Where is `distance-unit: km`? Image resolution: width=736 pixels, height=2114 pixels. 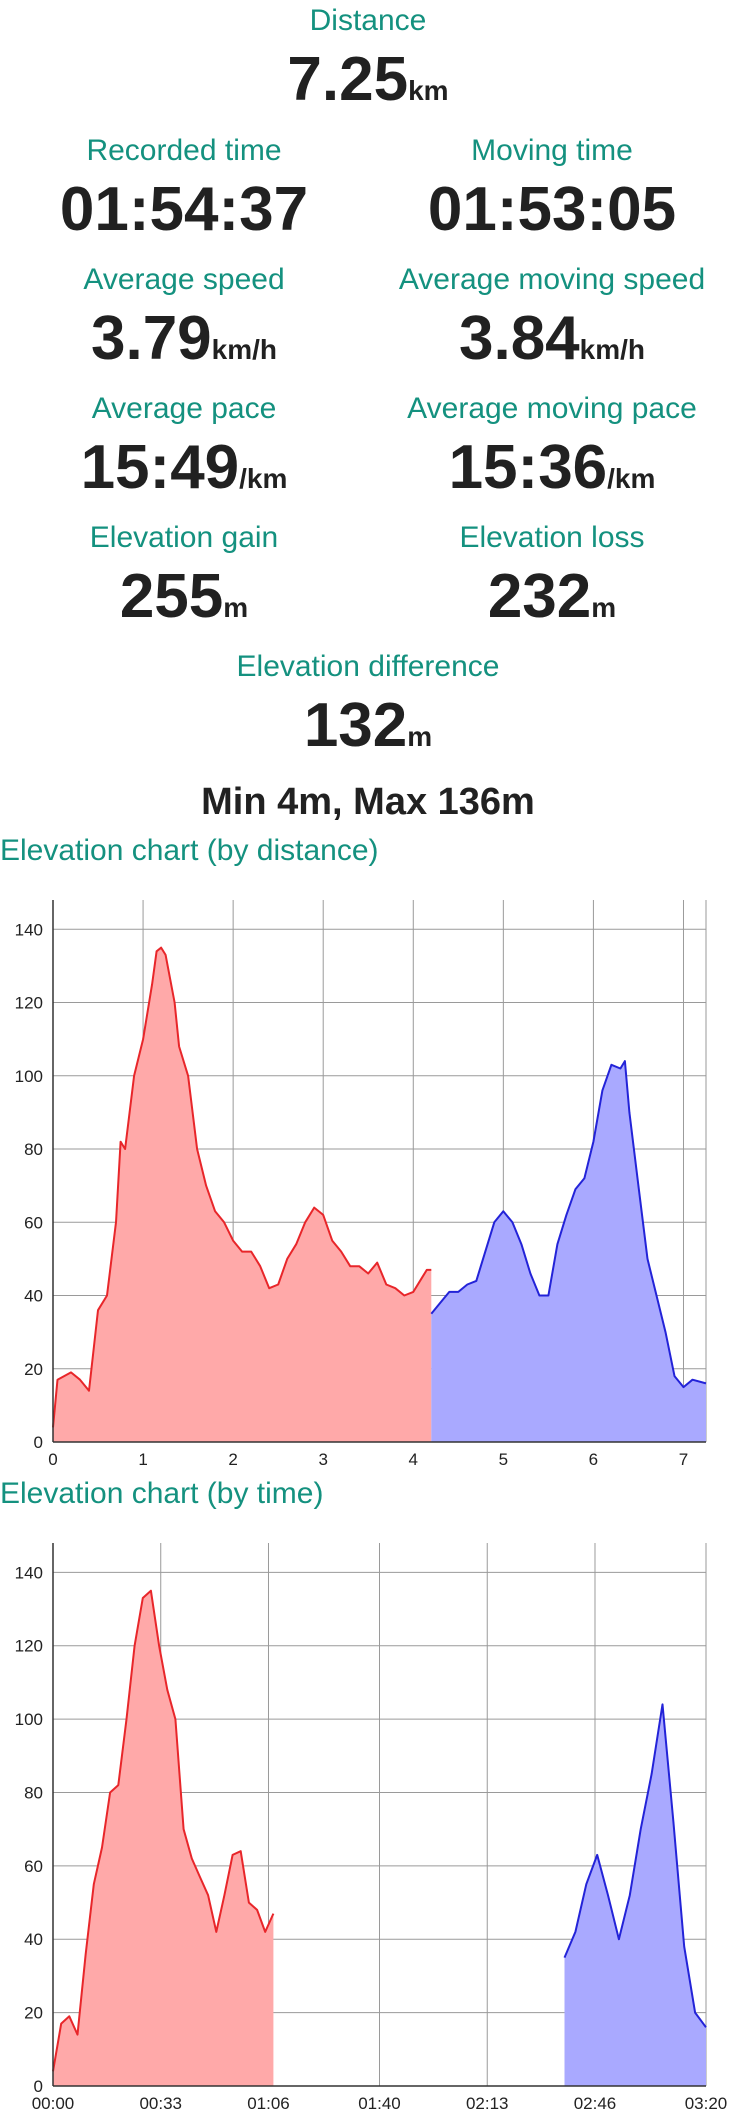
distance-unit: km is located at coordinates (428, 90).